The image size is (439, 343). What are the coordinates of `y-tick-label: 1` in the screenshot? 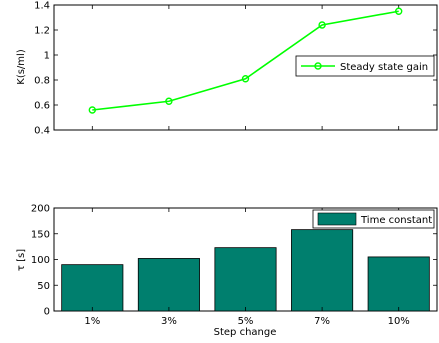 It's located at (47, 56).